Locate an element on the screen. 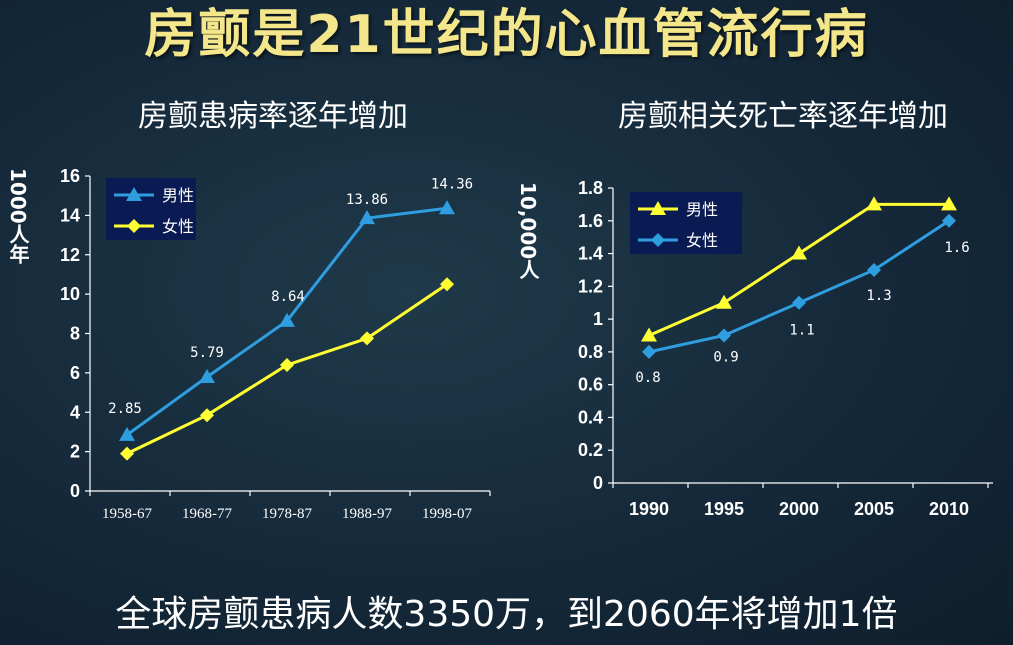 This screenshot has height=645, width=1013. x-tick-label: 2005 is located at coordinates (874, 509).